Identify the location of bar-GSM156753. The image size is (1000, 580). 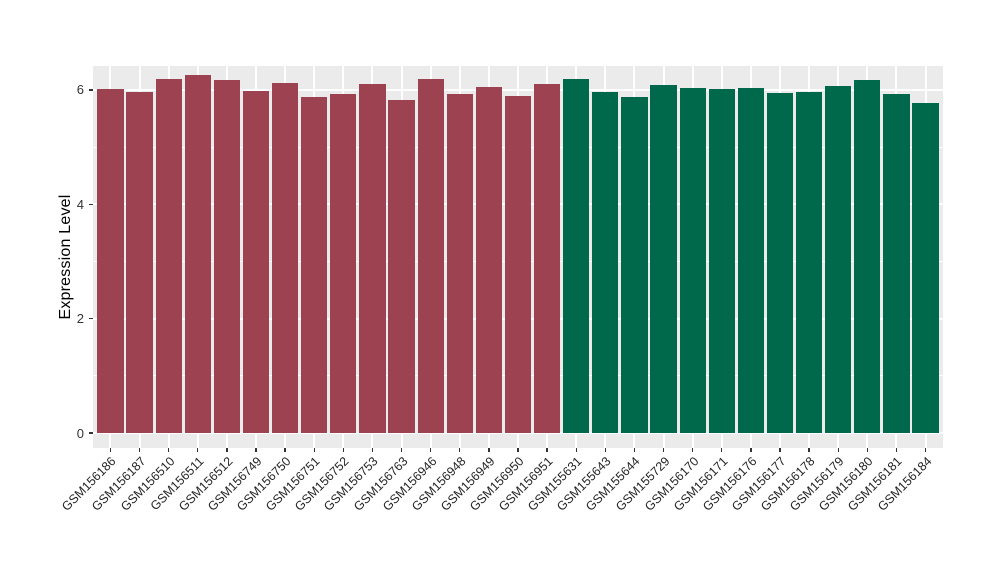
(372, 258).